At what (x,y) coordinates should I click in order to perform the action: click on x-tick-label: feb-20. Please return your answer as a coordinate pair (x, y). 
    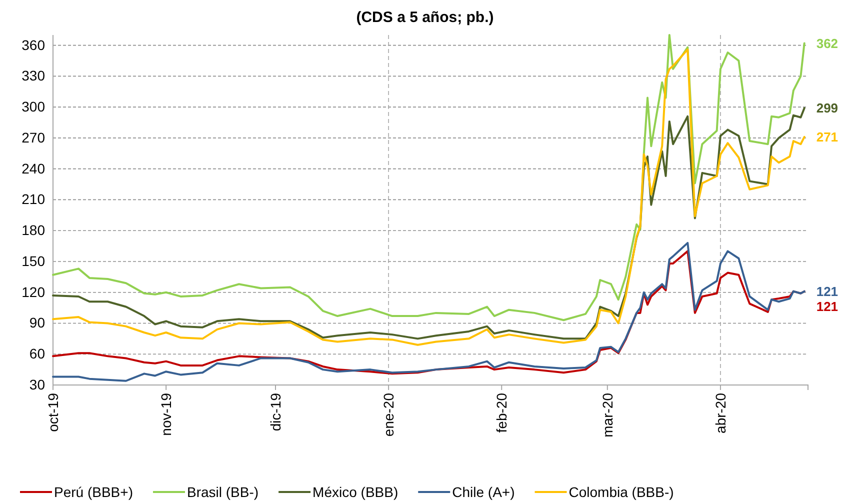
    Looking at the image, I should click on (502, 412).